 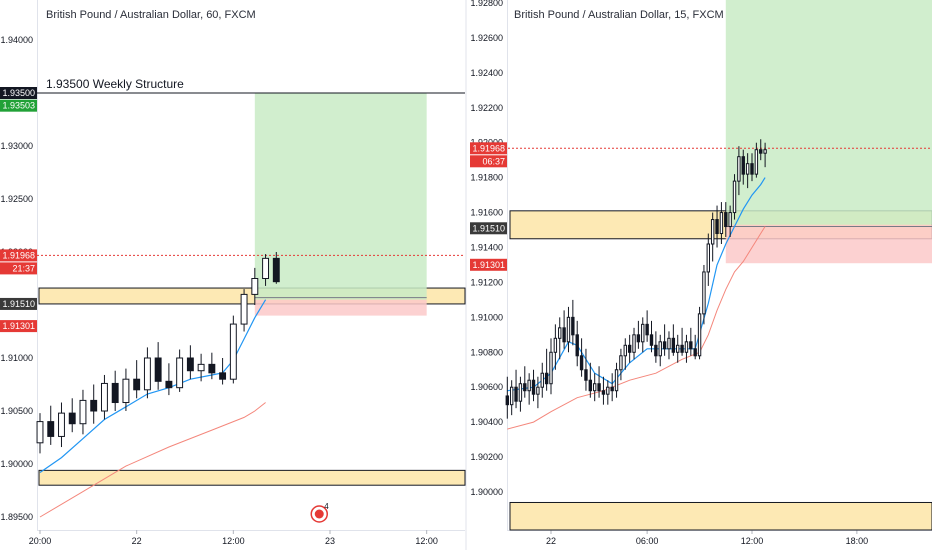 What do you see at coordinates (707, 538) in the screenshot?
I see `right-time-axis: 22 06:00 12:00 18:00` at bounding box center [707, 538].